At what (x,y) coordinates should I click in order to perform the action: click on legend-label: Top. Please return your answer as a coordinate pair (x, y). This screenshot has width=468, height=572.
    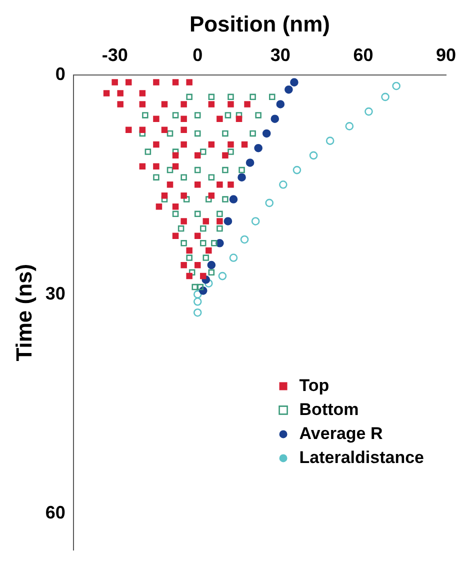
    Looking at the image, I should click on (314, 385).